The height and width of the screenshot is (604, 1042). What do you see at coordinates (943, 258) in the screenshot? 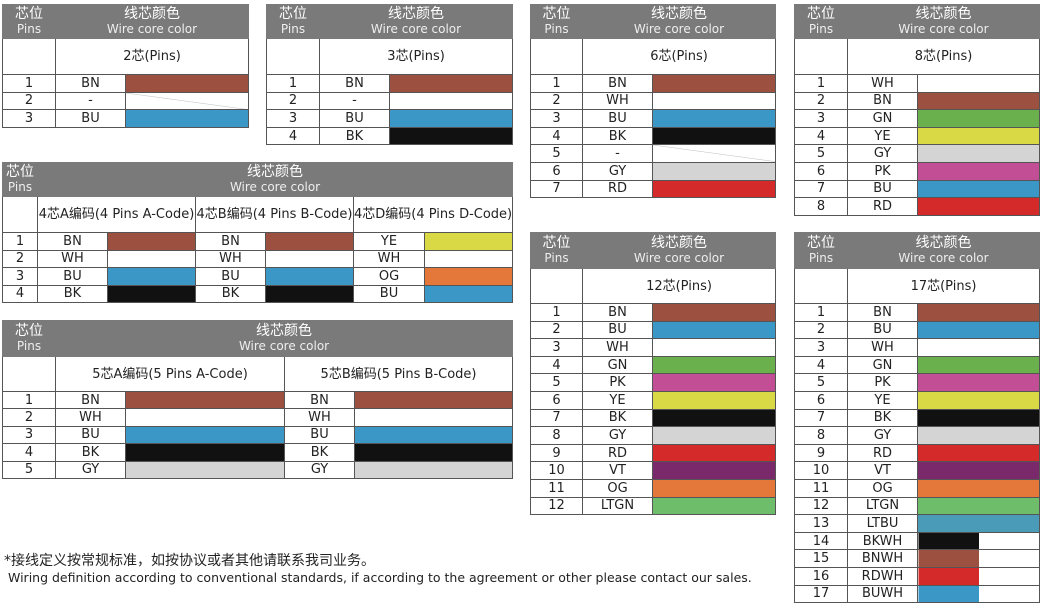
I see `wire-color-header-en: Wire core color` at bounding box center [943, 258].